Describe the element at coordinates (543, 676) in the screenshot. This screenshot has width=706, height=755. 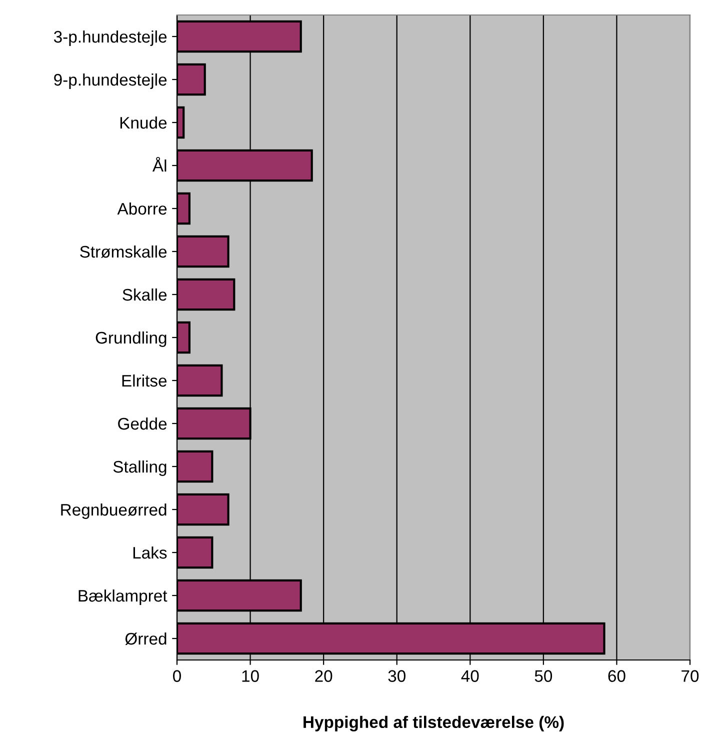
I see `x-tick-label: 50` at that location.